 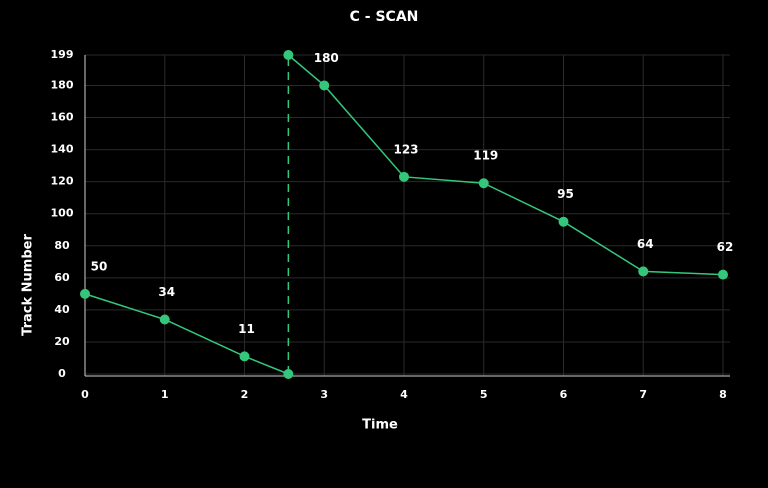 What do you see at coordinates (85, 394) in the screenshot?
I see `x-tick-label: 0` at bounding box center [85, 394].